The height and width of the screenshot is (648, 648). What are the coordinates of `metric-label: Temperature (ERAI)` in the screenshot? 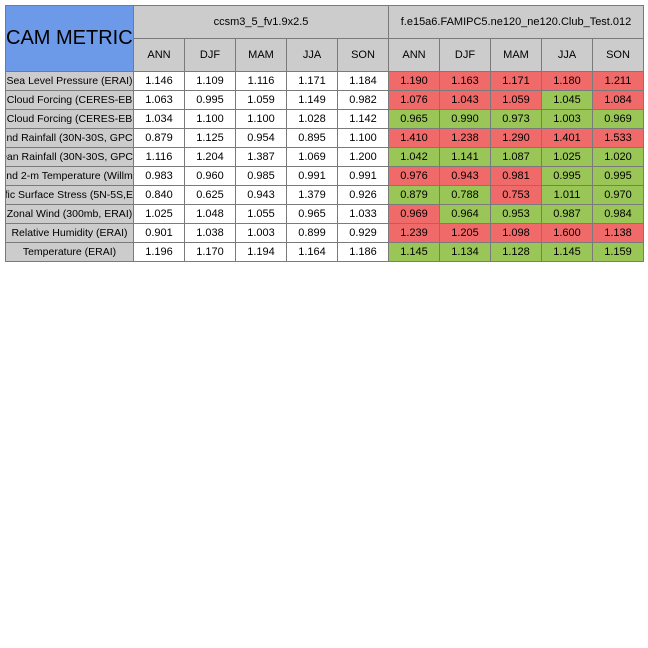 It's located at (69, 252).